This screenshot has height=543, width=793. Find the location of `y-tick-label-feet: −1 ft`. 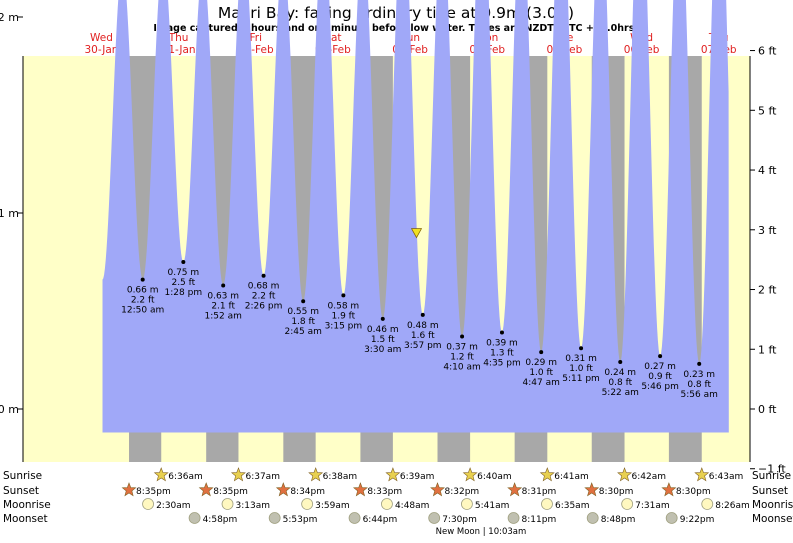

y-tick-label-feet: −1 ft is located at coordinates (772, 469).